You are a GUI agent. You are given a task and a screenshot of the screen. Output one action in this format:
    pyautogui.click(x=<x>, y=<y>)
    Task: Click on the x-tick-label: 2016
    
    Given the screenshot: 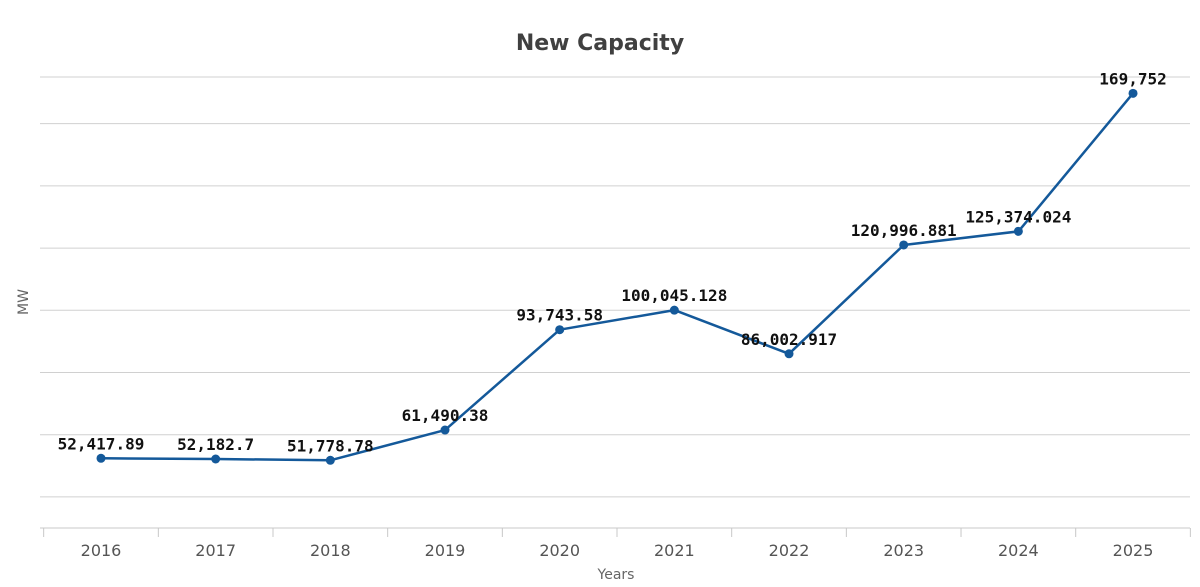 What is the action you would take?
    pyautogui.click(x=101, y=550)
    